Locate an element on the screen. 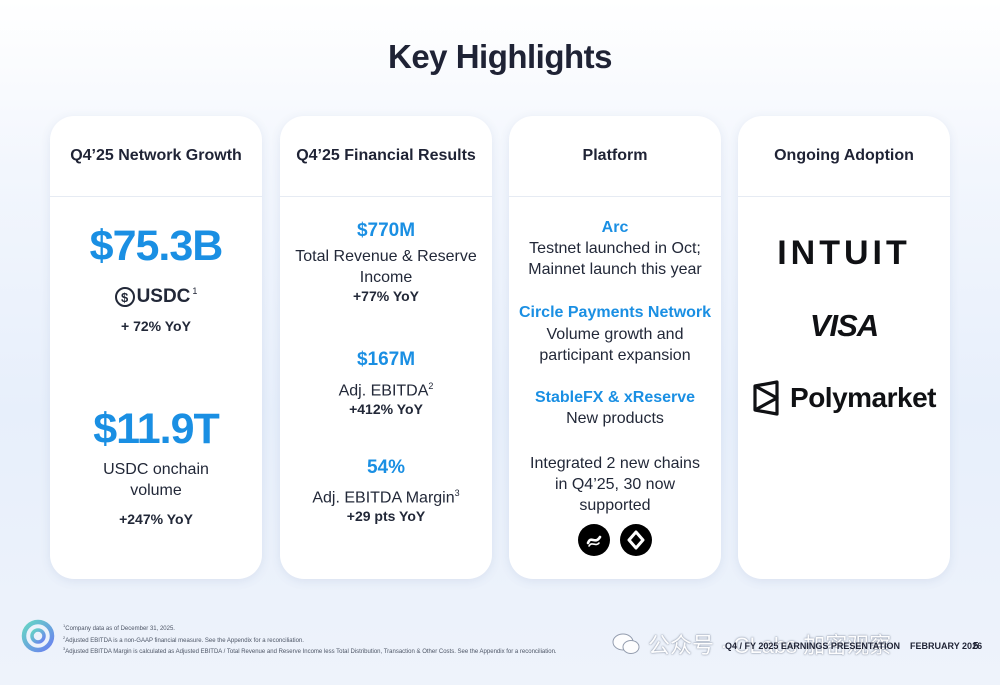 Image resolution: width=1000 pixels, height=685 pixels. stablefx-description: New products is located at coordinates (615, 418).